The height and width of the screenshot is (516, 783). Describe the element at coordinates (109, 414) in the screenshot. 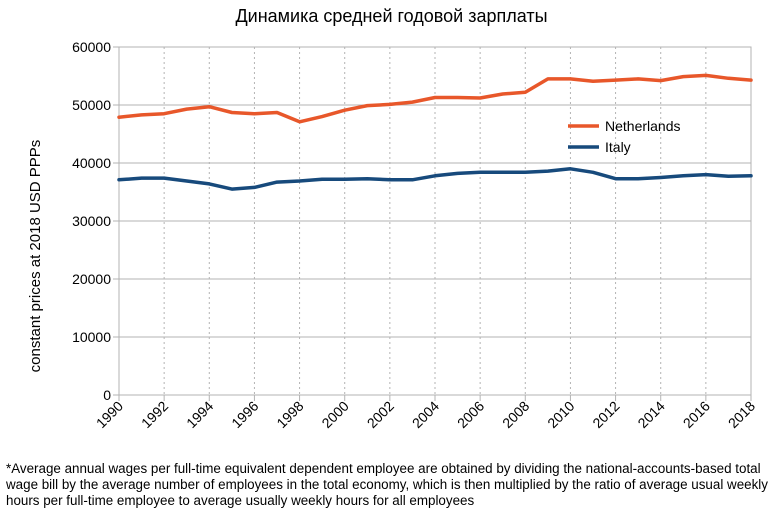

I see `x-tick-label: 1990` at that location.